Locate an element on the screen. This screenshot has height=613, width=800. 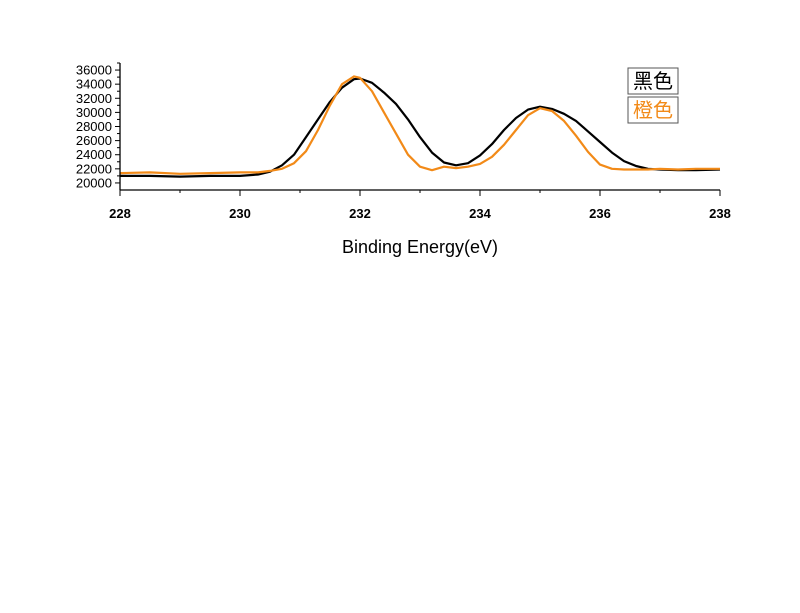
x-tick-label: 236 is located at coordinates (600, 213).